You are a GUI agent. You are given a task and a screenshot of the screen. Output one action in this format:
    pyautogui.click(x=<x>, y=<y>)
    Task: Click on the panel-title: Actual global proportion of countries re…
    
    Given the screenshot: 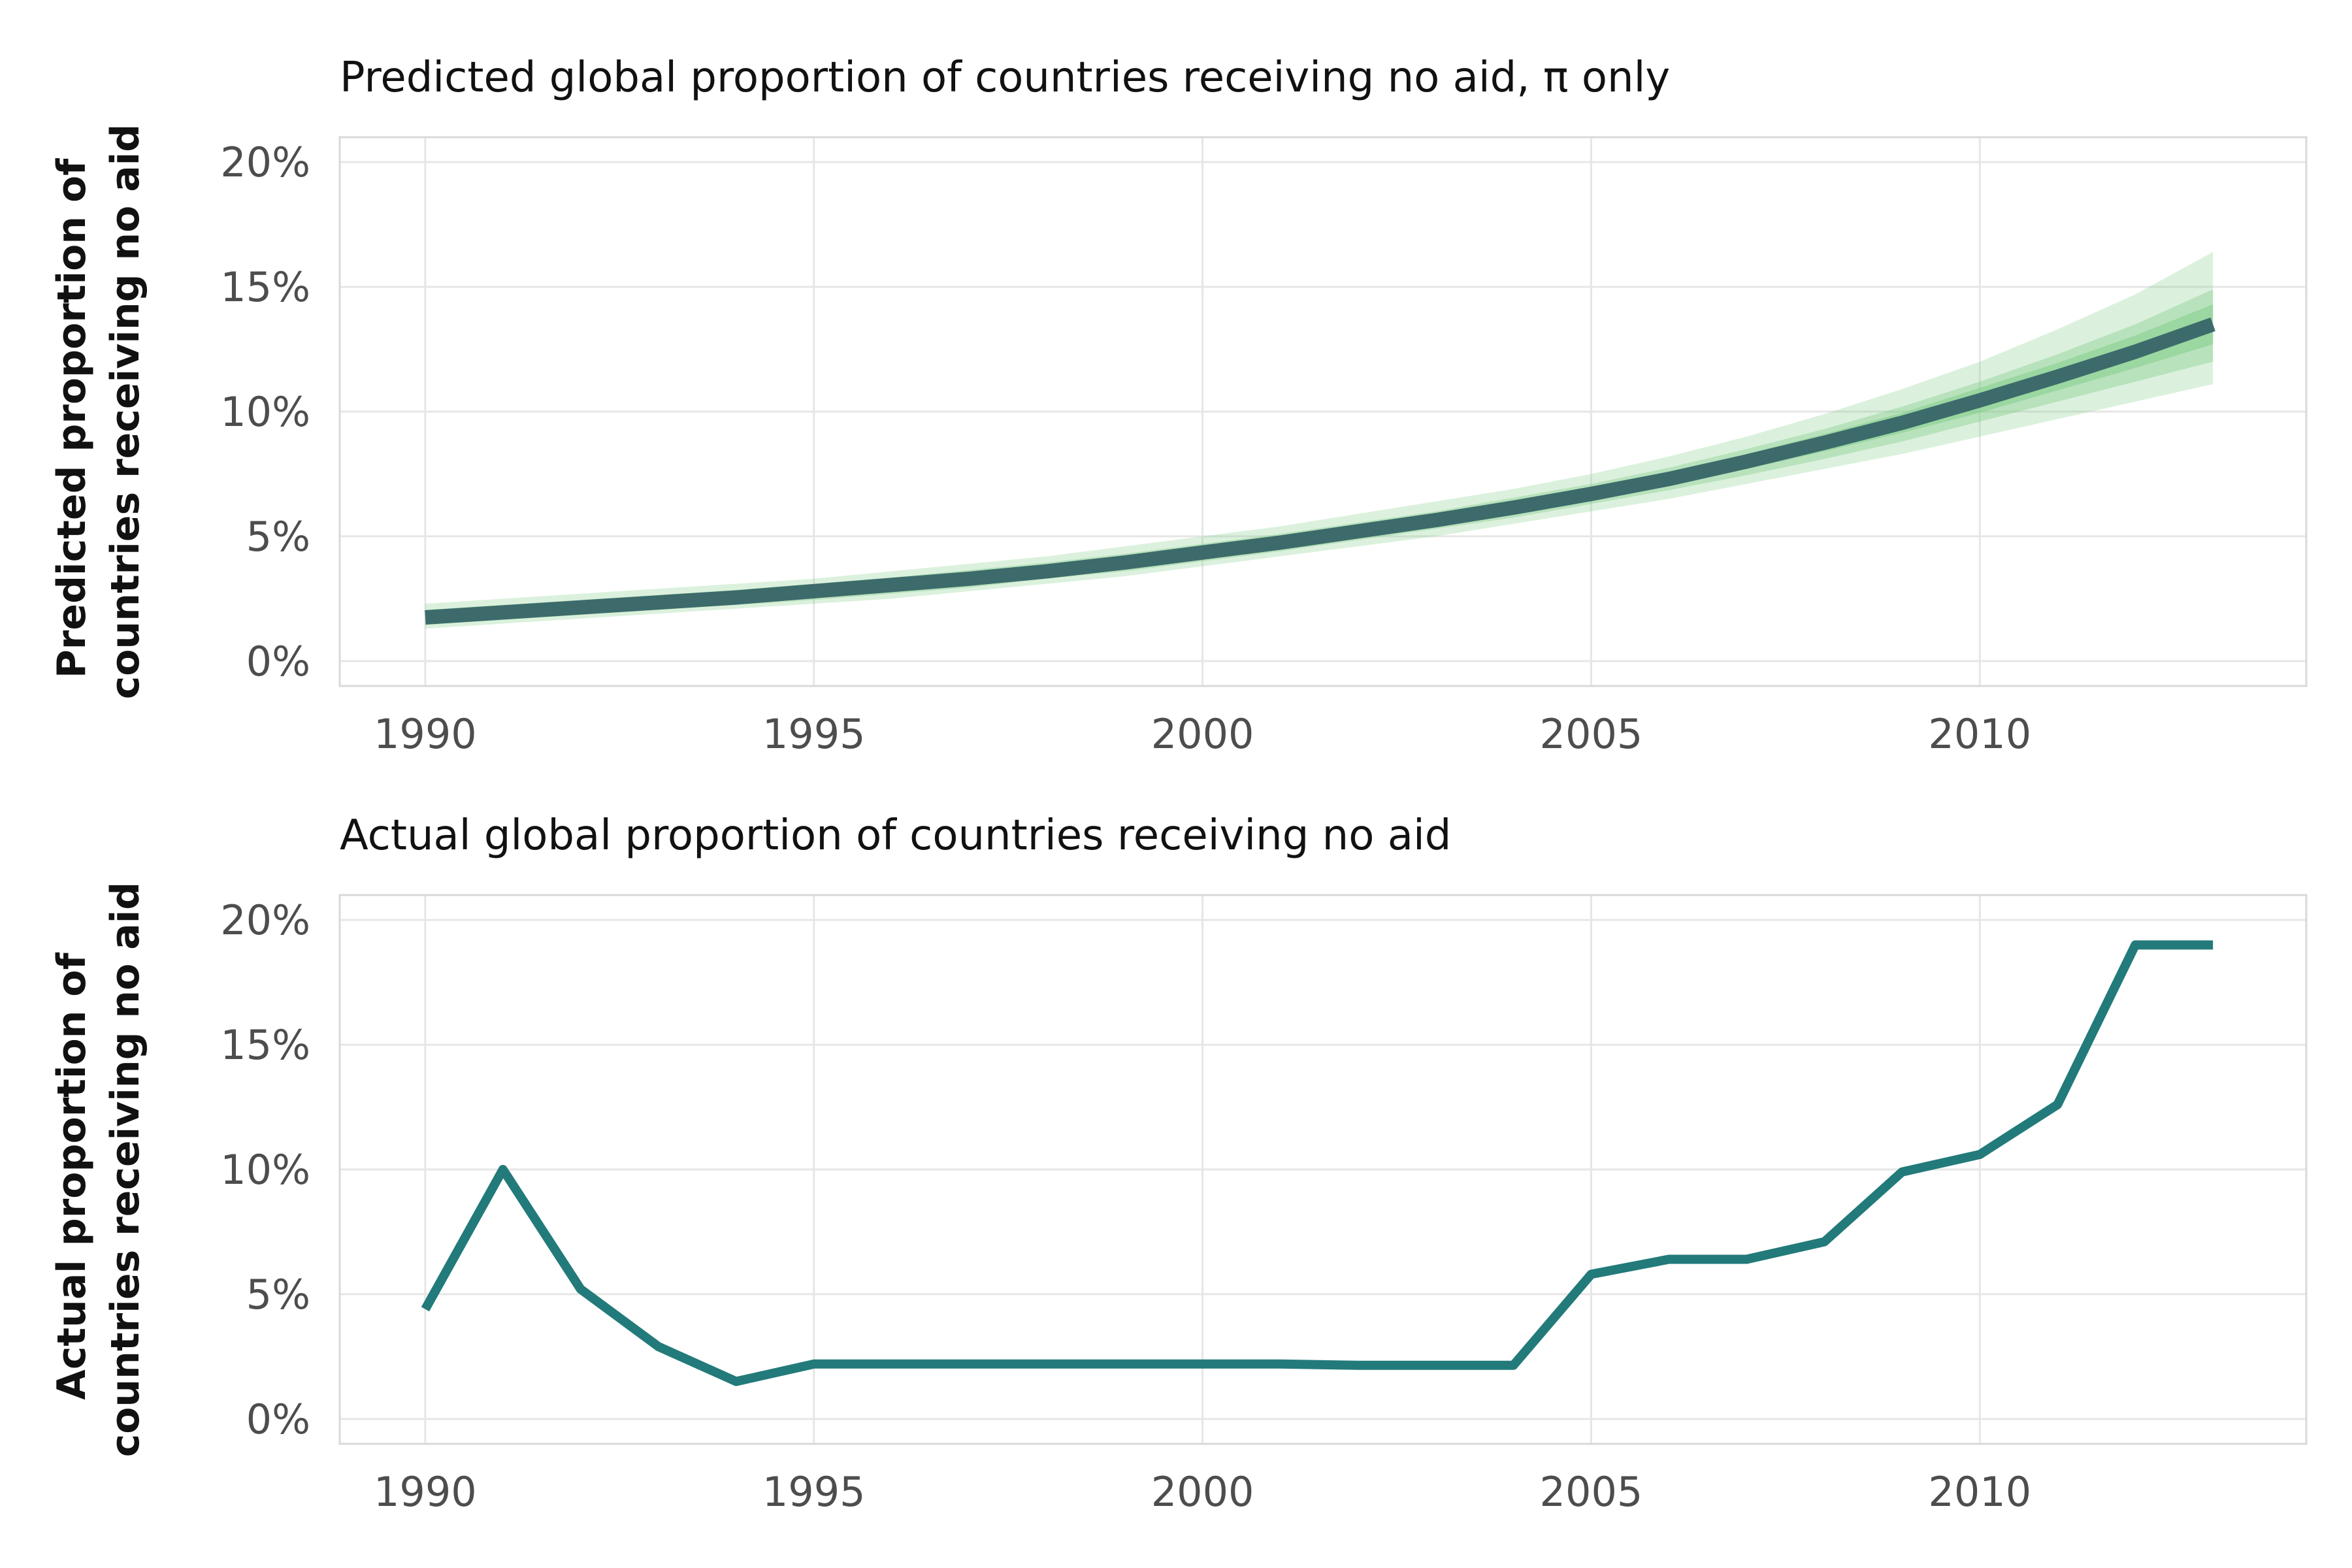 What is the action you would take?
    pyautogui.click(x=895, y=835)
    